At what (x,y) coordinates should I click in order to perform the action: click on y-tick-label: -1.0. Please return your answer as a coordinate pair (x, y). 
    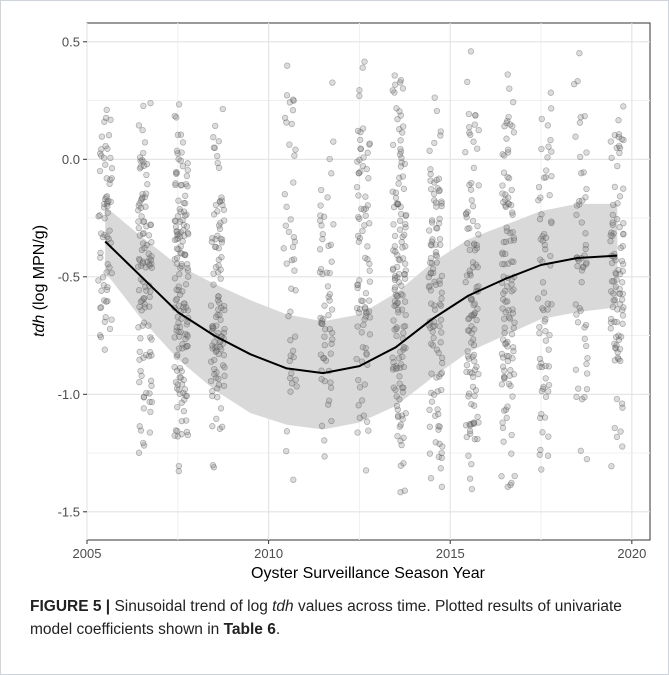
    Looking at the image, I should click on (69, 394).